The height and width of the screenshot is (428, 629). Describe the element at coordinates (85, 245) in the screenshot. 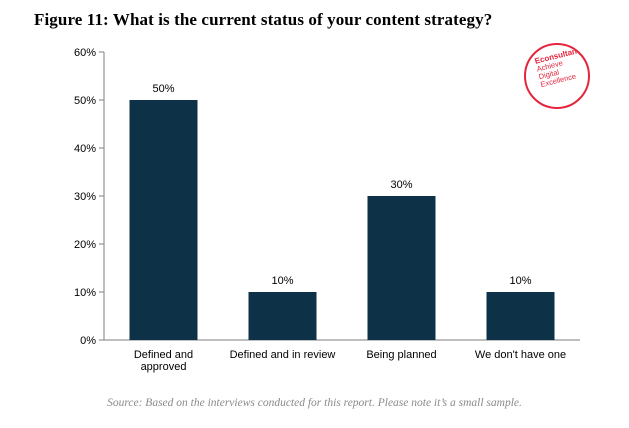

I see `y-tick-label: 20%` at that location.